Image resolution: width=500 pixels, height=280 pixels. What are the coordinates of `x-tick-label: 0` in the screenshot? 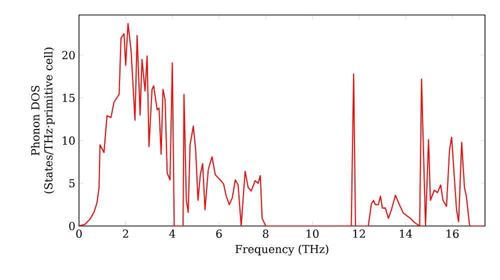 It's located at (79, 234).